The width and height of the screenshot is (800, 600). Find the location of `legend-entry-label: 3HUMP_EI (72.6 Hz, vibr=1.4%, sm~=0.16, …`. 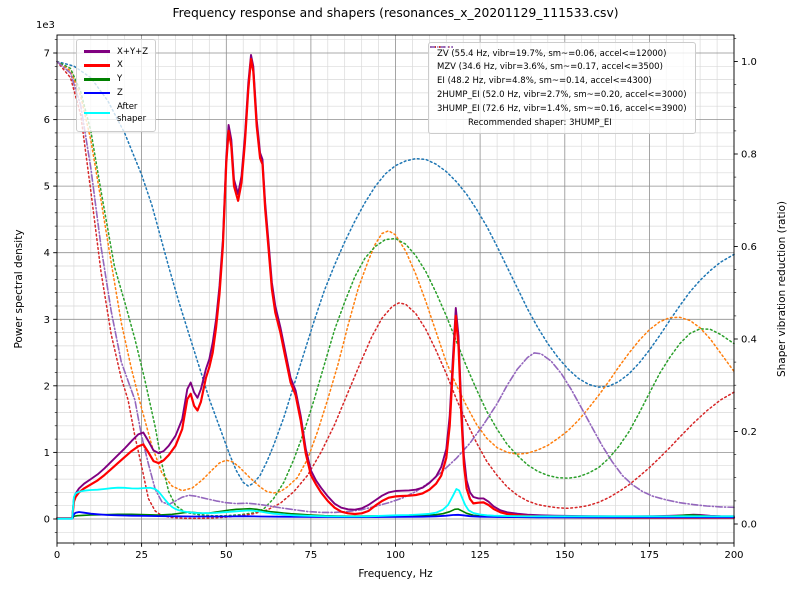

legend-entry-label: 3HUMP_EI (72.6 Hz, vibr=1.4%, sm~=0.16, … is located at coordinates (562, 108).